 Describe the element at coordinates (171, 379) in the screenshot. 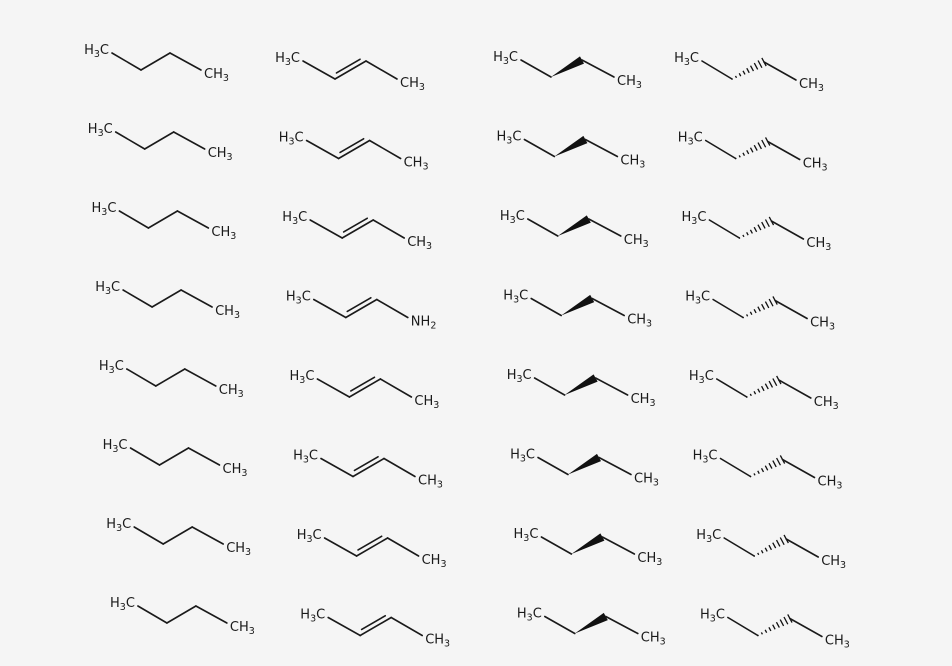

I see `molecule-butane: H3C CH3` at that location.